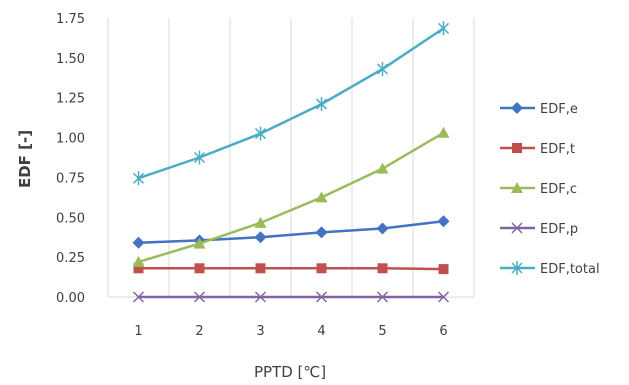 The height and width of the screenshot is (385, 629). Describe the element at coordinates (70, 99) in the screenshot. I see `y-tick-label: 1.25` at that location.